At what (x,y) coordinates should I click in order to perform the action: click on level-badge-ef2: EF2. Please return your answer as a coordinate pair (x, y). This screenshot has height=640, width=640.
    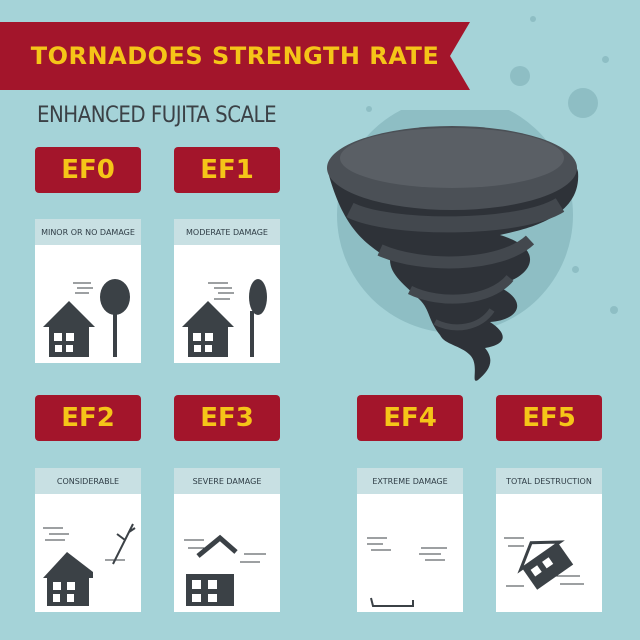
    Looking at the image, I should click on (88, 418).